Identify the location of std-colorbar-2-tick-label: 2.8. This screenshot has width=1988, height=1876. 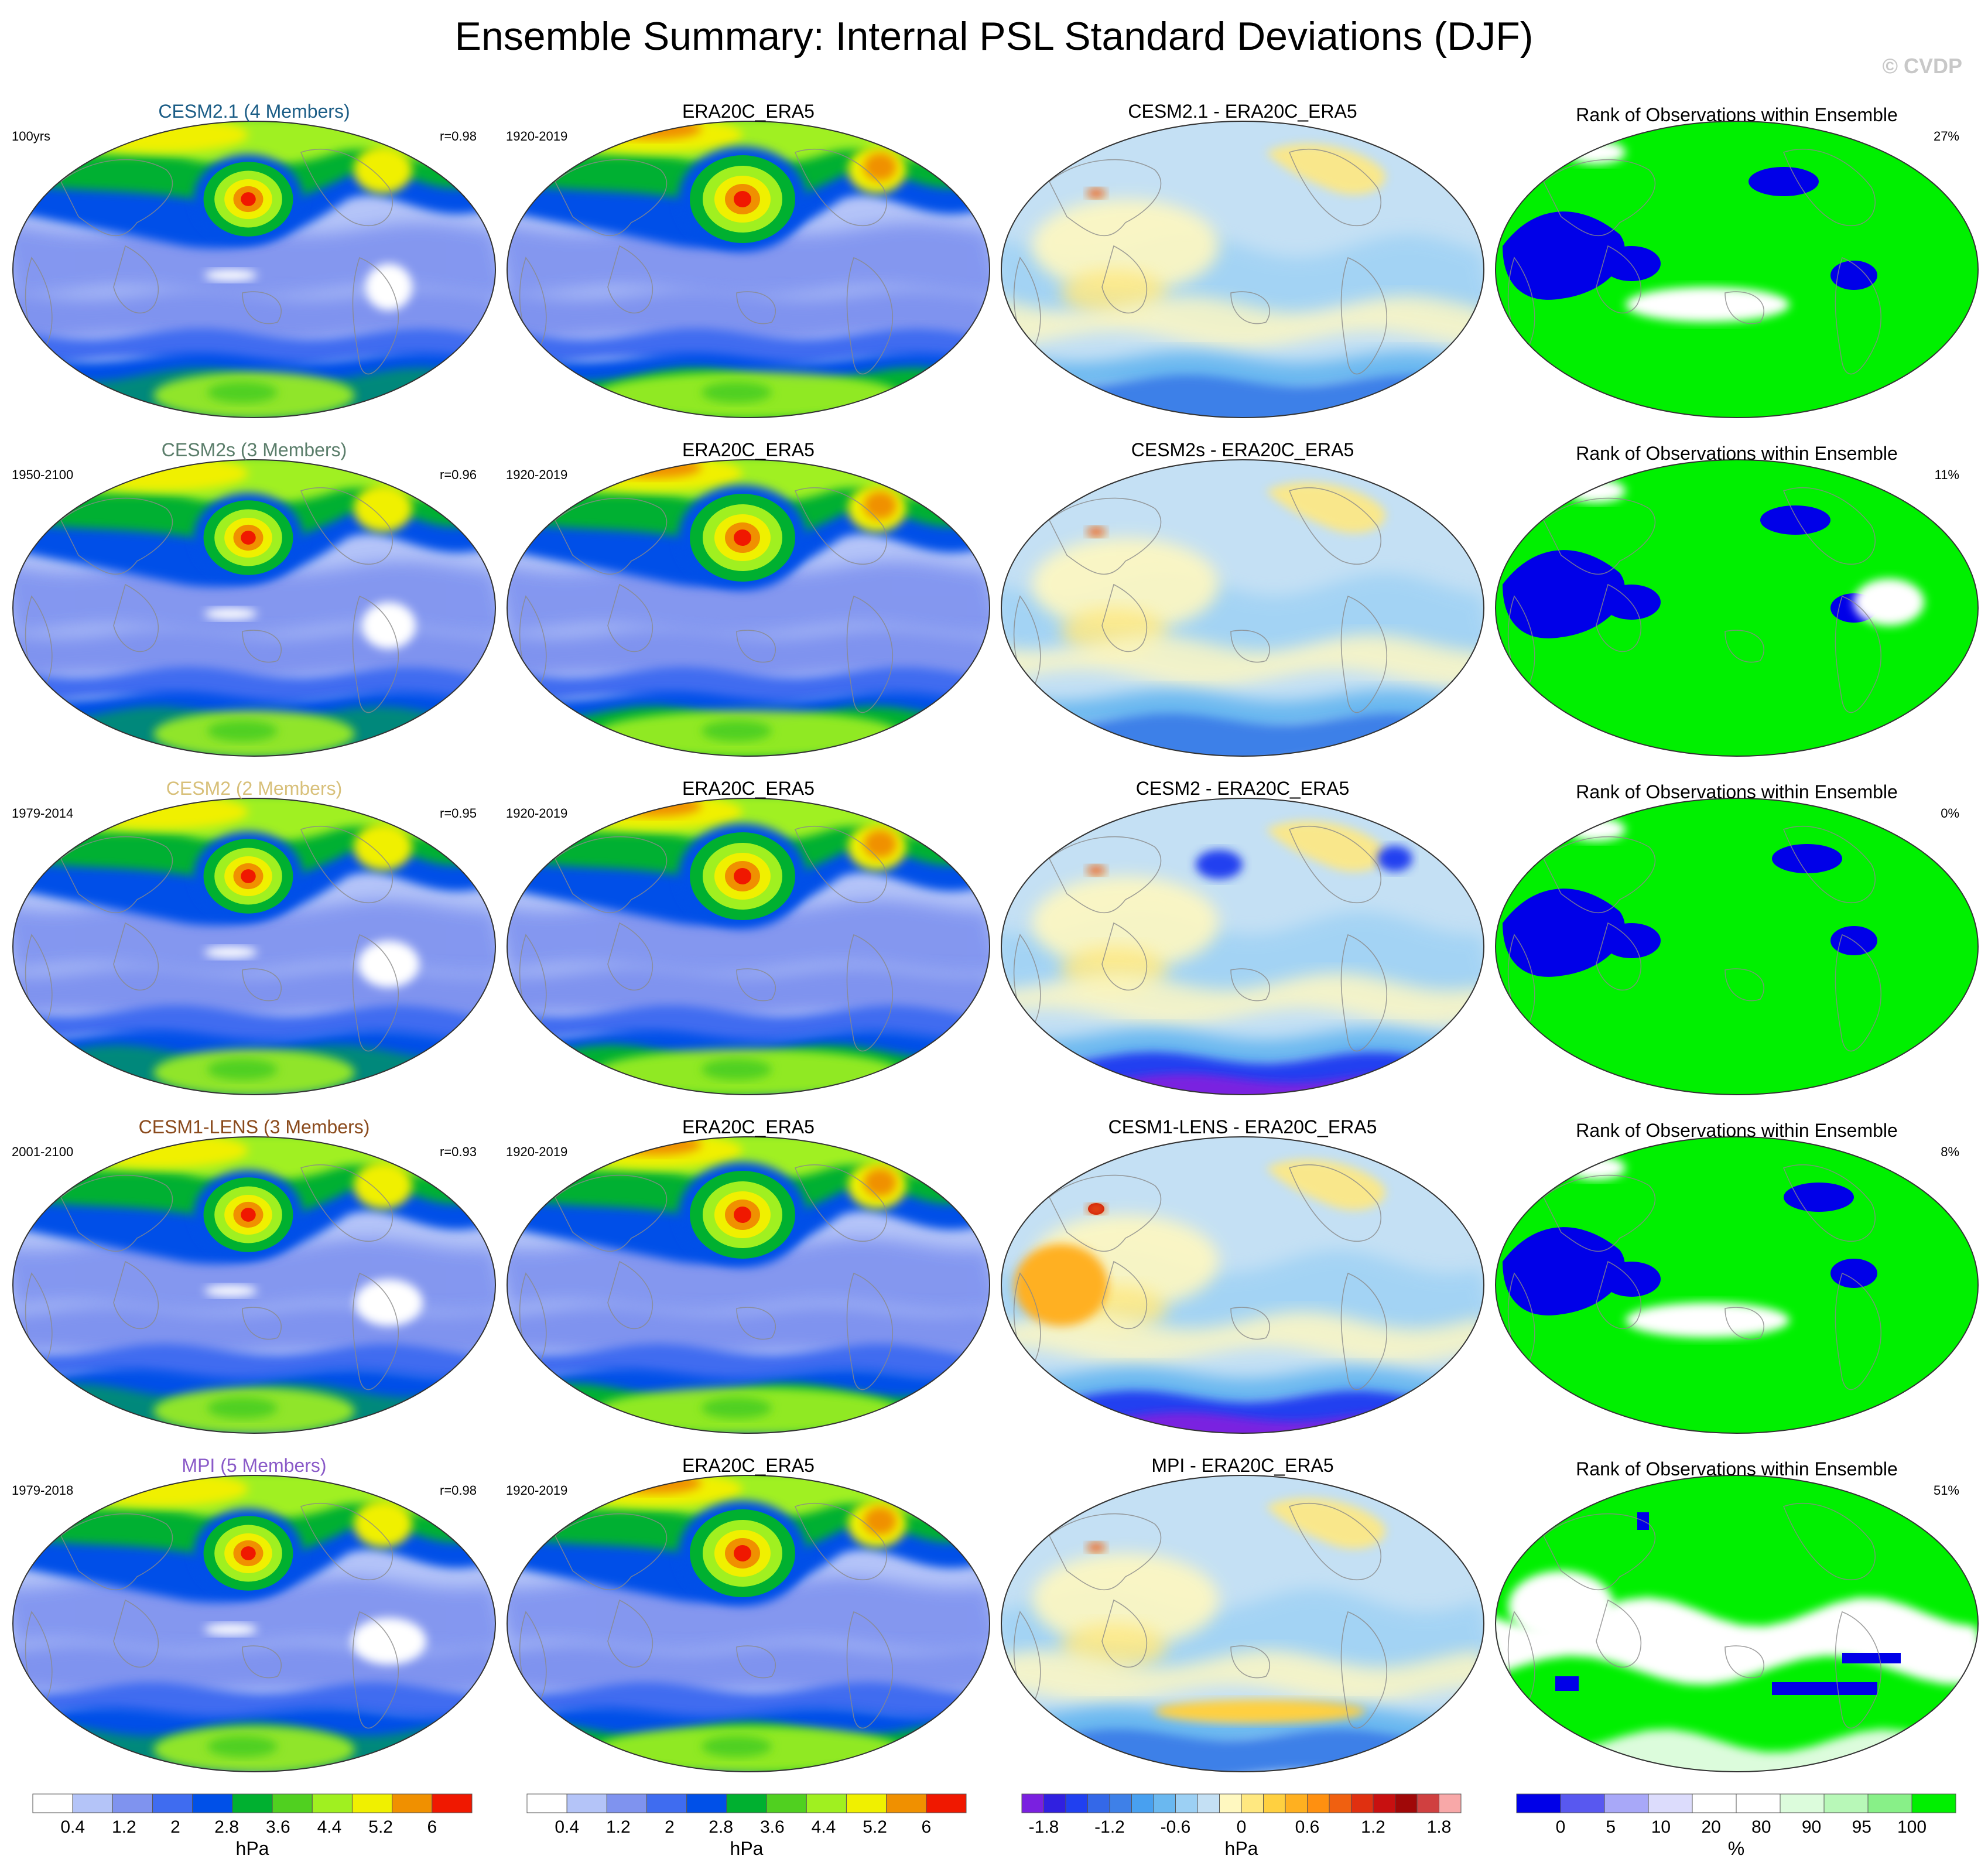
(721, 1827).